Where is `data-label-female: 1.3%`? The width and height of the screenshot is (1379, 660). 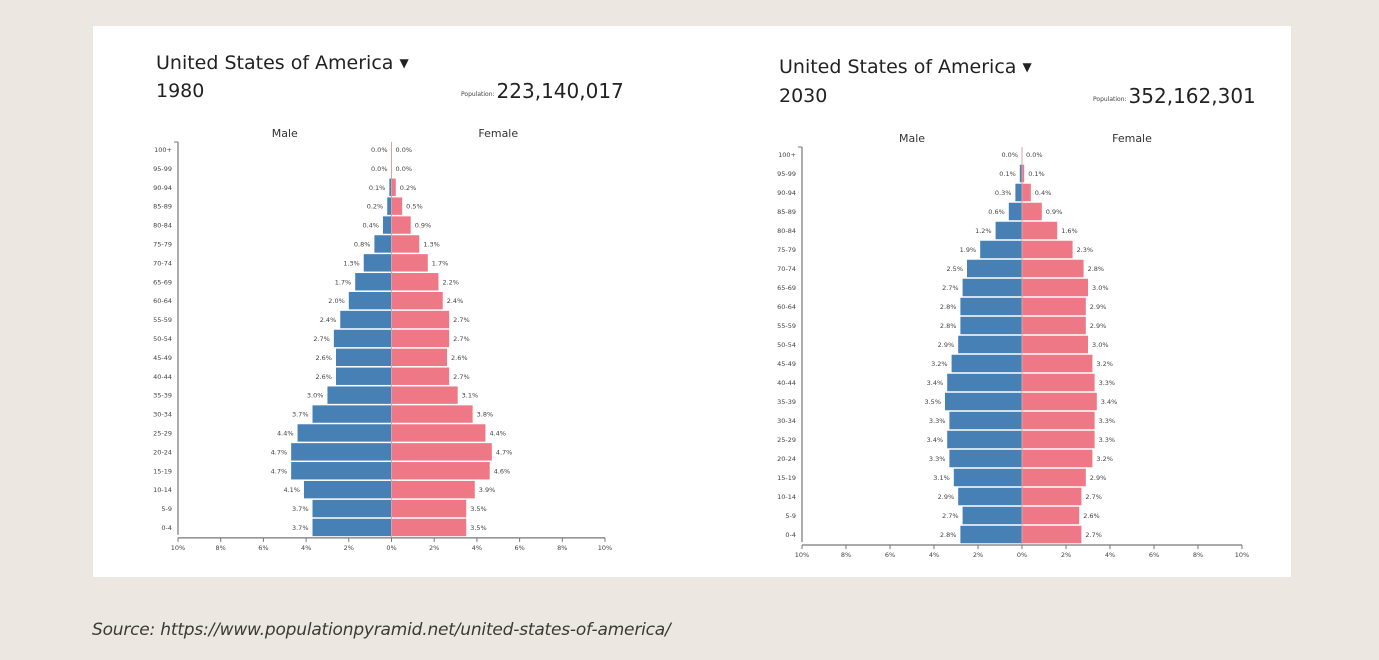 data-label-female: 1.3% is located at coordinates (431, 244).